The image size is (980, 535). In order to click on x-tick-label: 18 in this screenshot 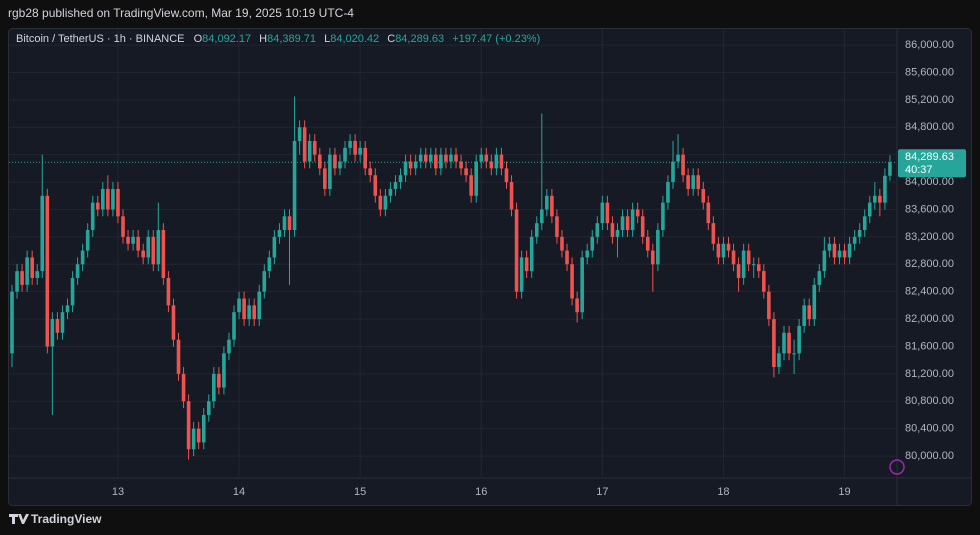, I will do `click(723, 492)`.